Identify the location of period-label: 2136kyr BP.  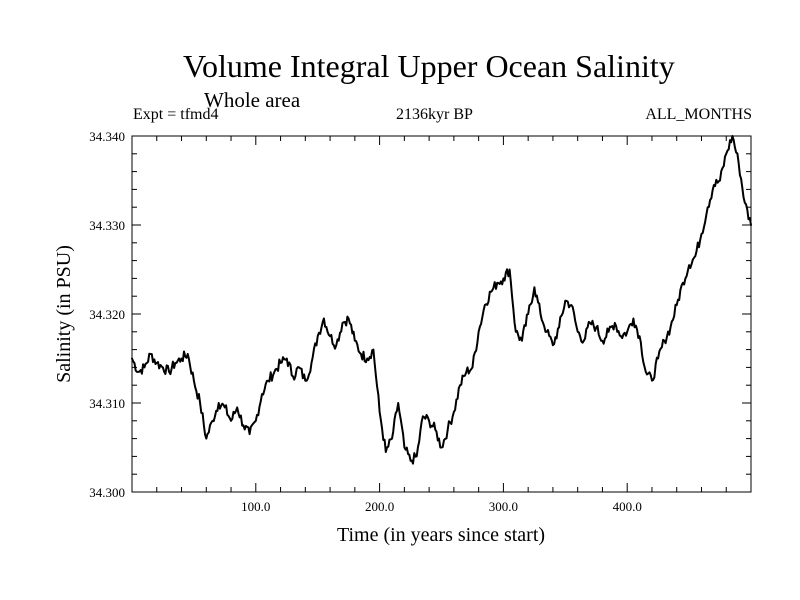
(434, 114).